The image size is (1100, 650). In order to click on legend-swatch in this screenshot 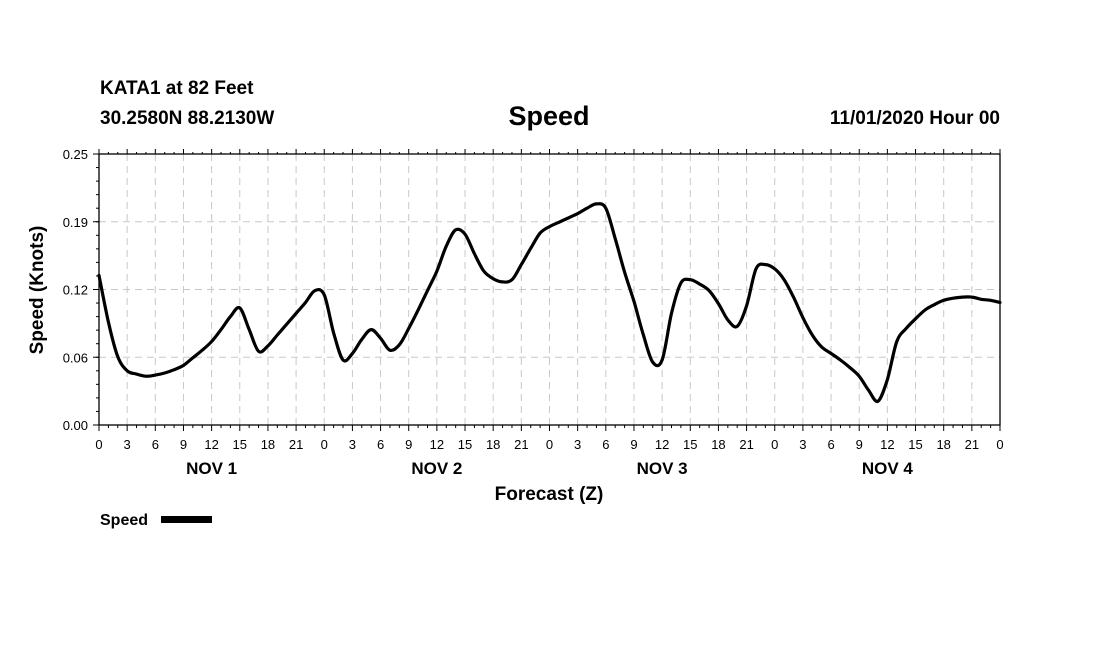, I will do `click(186, 519)`.